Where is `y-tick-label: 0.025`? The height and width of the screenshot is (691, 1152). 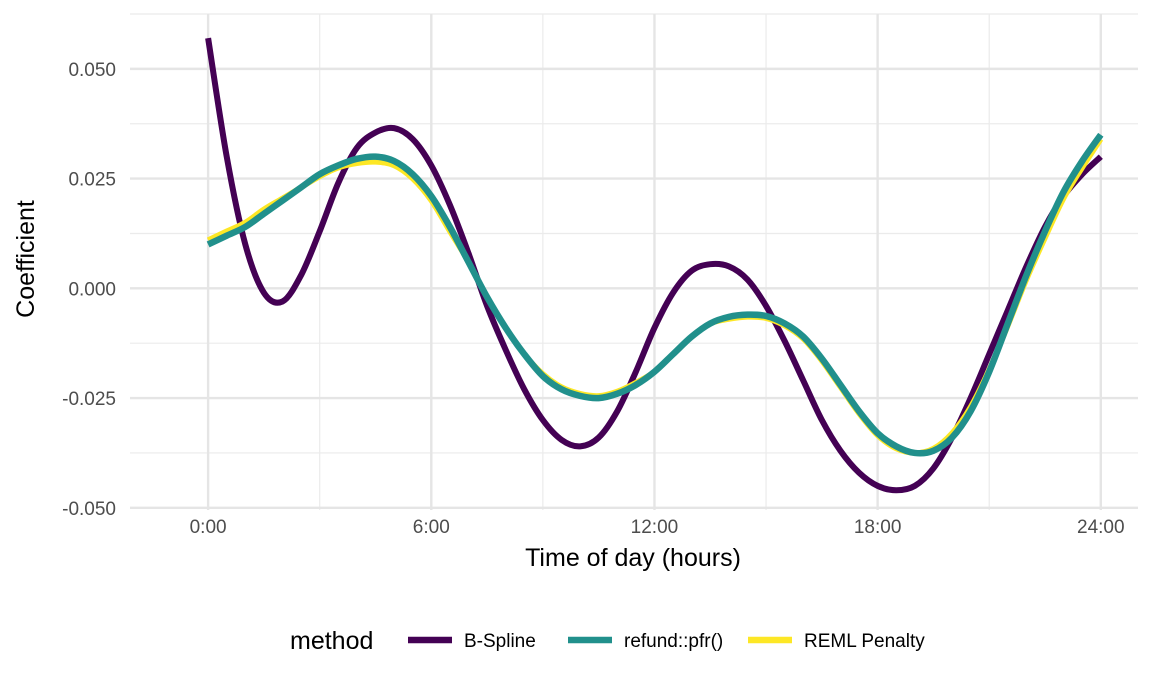 y-tick-label: 0.025 is located at coordinates (92, 180).